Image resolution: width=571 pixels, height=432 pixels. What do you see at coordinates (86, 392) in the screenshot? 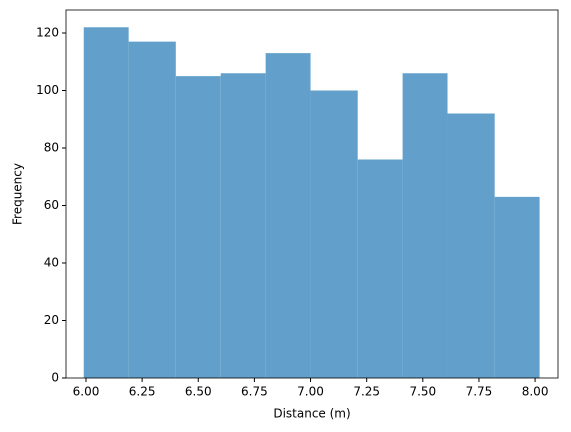
I see `x-tick-label: 6.00` at bounding box center [86, 392].